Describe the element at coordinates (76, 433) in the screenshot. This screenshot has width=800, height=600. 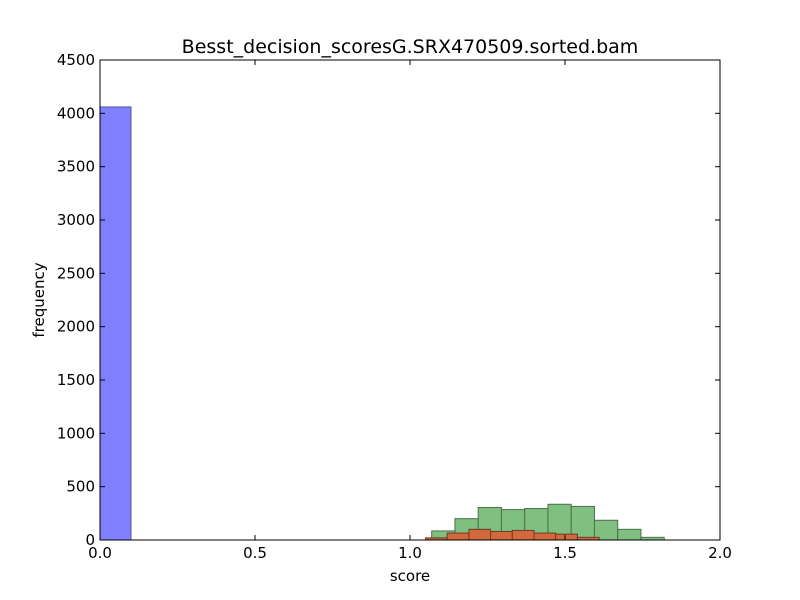
I see `y-tick-label: 1000` at that location.